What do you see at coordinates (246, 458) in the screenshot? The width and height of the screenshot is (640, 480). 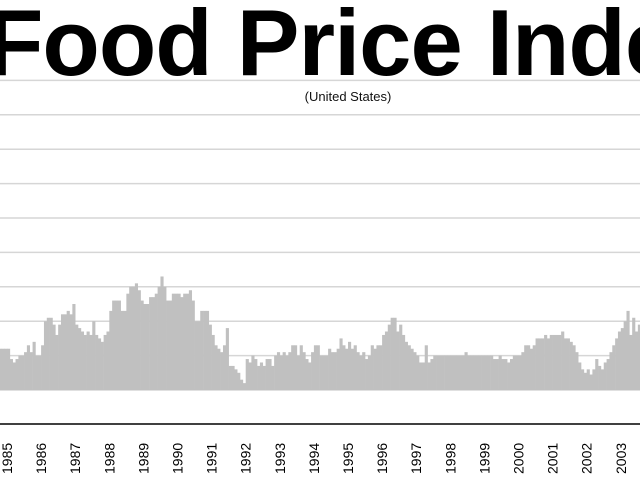 I see `x-tick-label: 1992` at bounding box center [246, 458].